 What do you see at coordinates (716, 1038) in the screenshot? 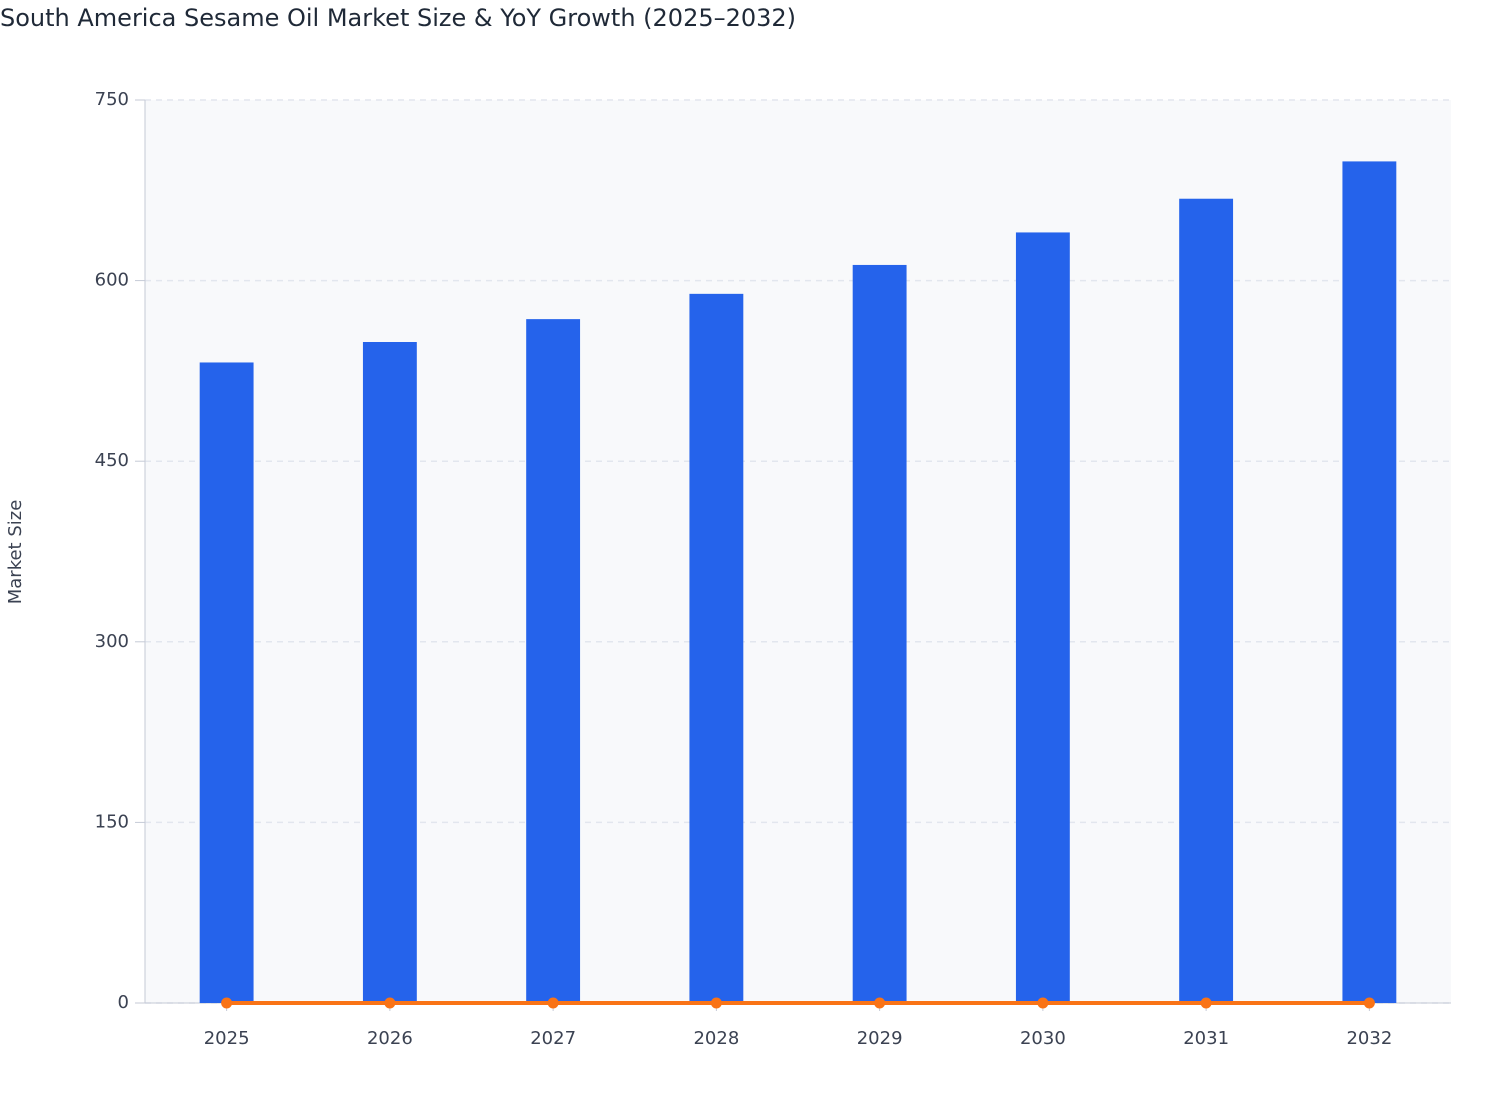
I see `x-tick-label: 2028` at bounding box center [716, 1038].